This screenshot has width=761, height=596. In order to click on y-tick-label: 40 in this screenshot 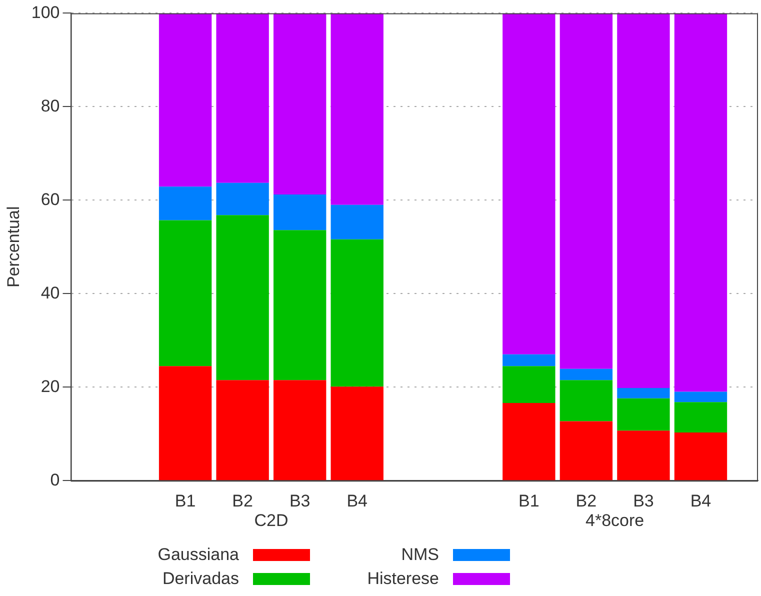, I will do `click(50, 292)`.